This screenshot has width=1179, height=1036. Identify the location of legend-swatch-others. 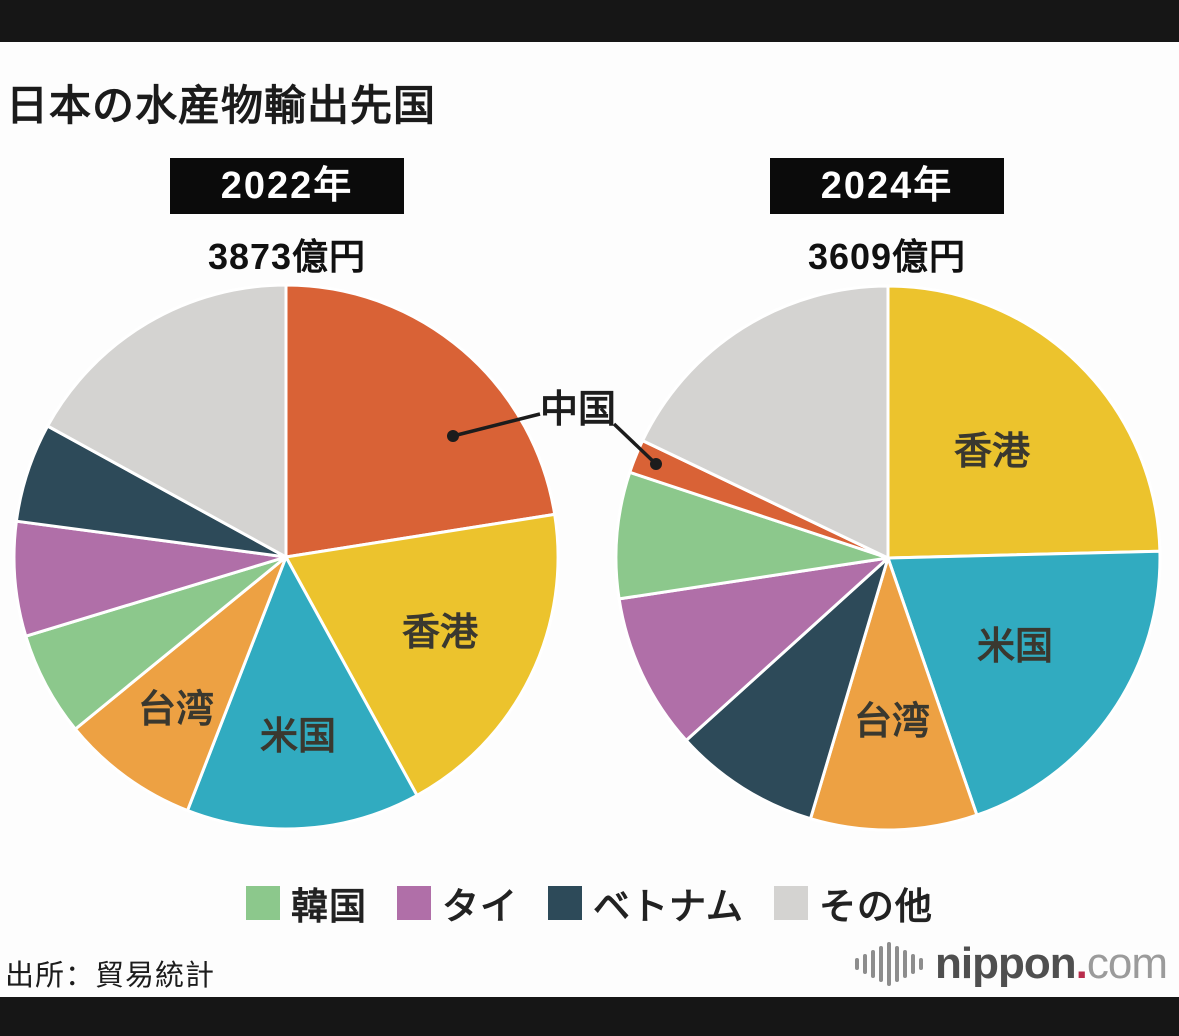
(790, 903).